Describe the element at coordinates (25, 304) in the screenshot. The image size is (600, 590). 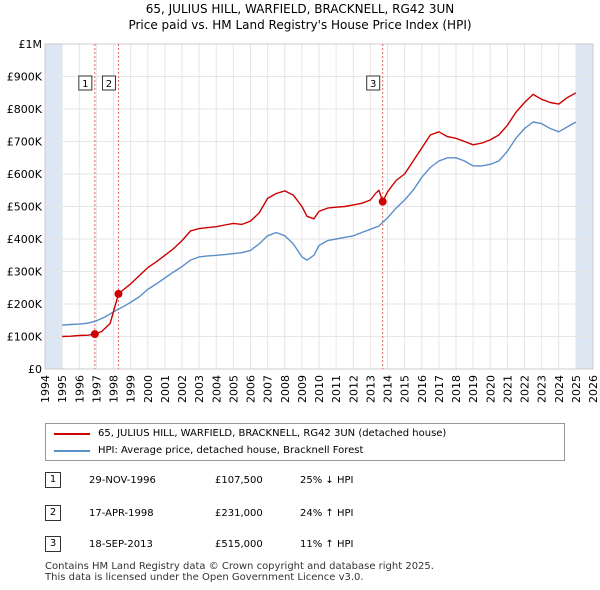
I see `y-tick-label: £200K` at that location.